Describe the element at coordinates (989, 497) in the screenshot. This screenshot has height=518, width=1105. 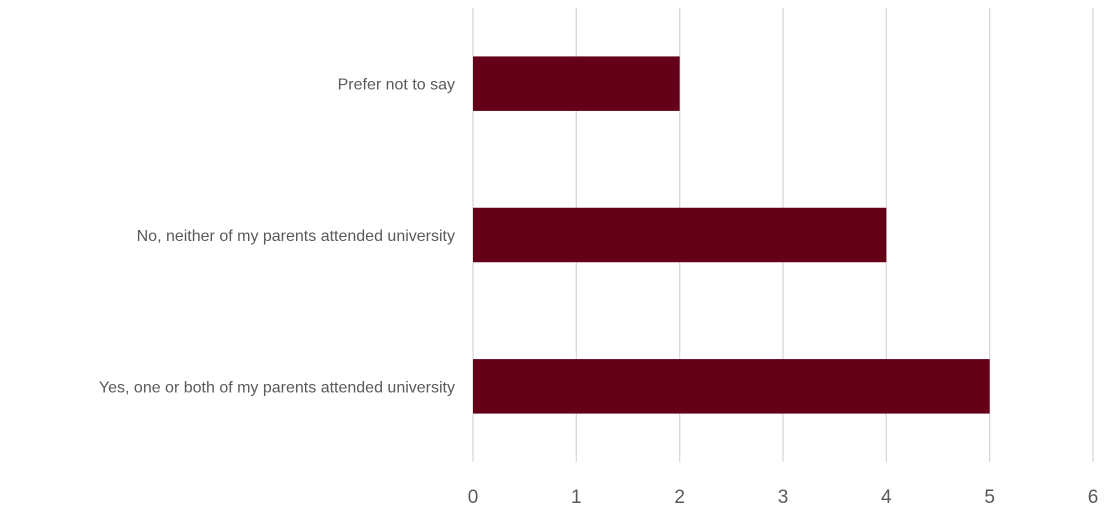
I see `x-tick-label: 5` at that location.